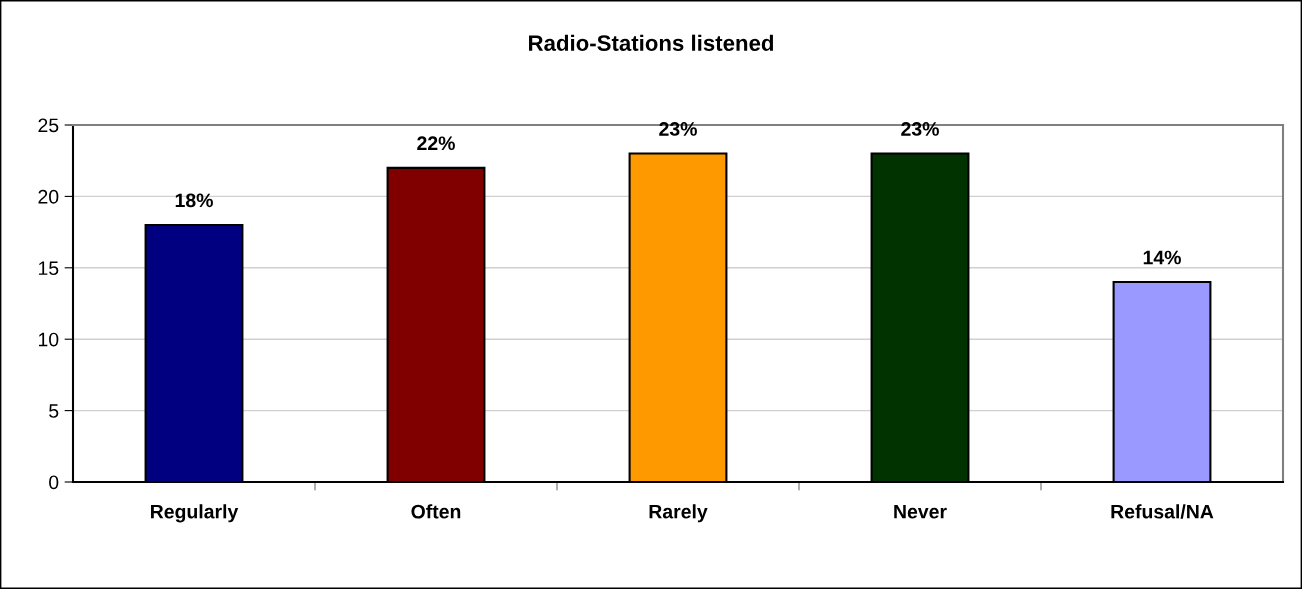  I want to click on data-label: 18%, so click(194, 200).